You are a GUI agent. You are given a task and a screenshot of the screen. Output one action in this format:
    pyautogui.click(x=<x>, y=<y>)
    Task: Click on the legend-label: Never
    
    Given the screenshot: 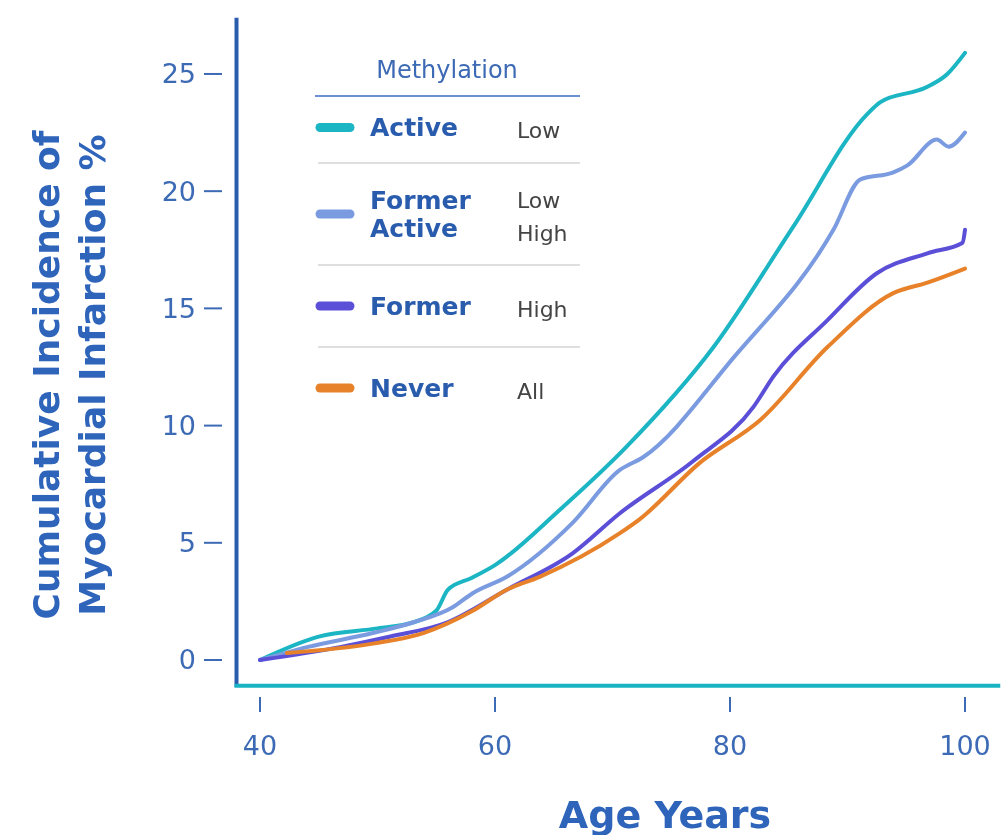 What is the action you would take?
    pyautogui.click(x=412, y=388)
    